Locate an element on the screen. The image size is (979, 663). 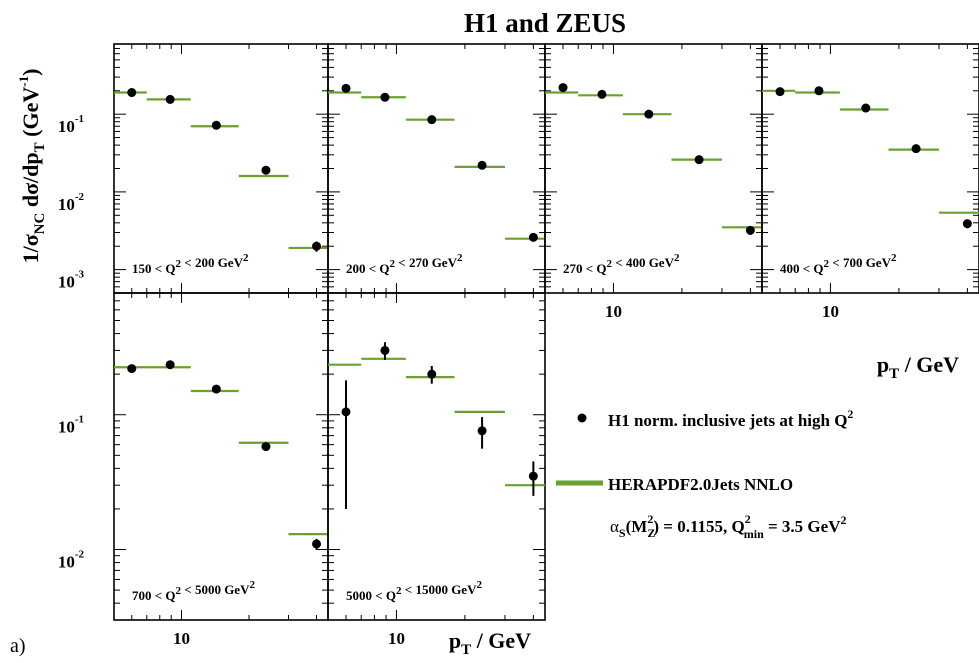
chart-panel-1: 10⁻³ 10⁻² 10⁻¹ 150 < Q2 < 200 GeV2 is located at coordinates (193, 168).